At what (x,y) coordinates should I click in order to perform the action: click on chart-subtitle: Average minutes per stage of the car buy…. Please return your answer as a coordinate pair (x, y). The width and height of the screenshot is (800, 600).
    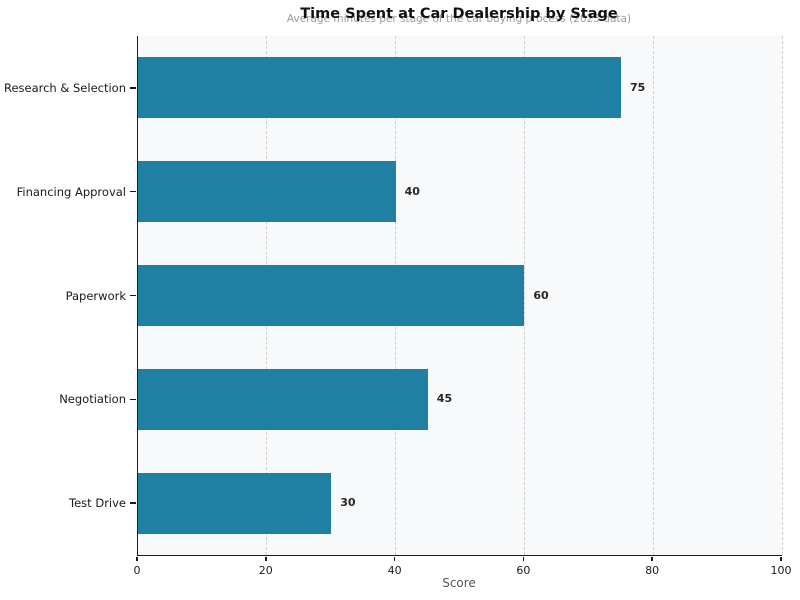
    Looking at the image, I should click on (459, 19).